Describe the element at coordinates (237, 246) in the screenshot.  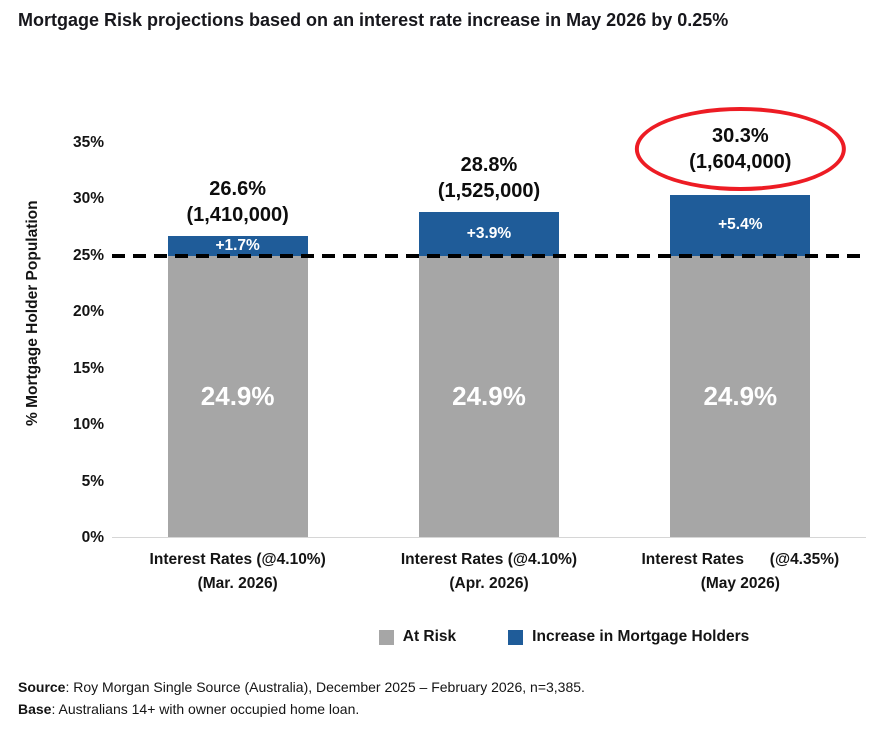
I see `increase-segment: +1.7%` at that location.